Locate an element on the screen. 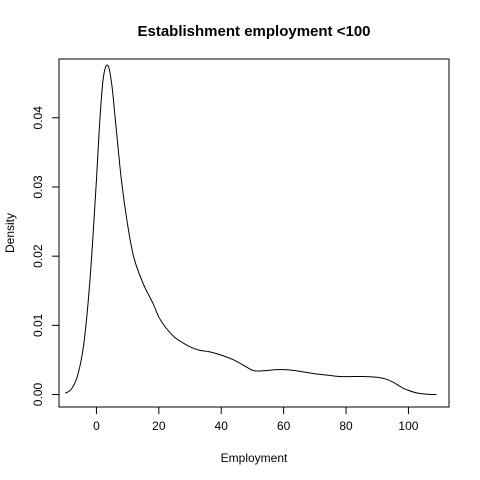 The width and height of the screenshot is (480, 480). y-tick-label: 0.01 is located at coordinates (38, 325).